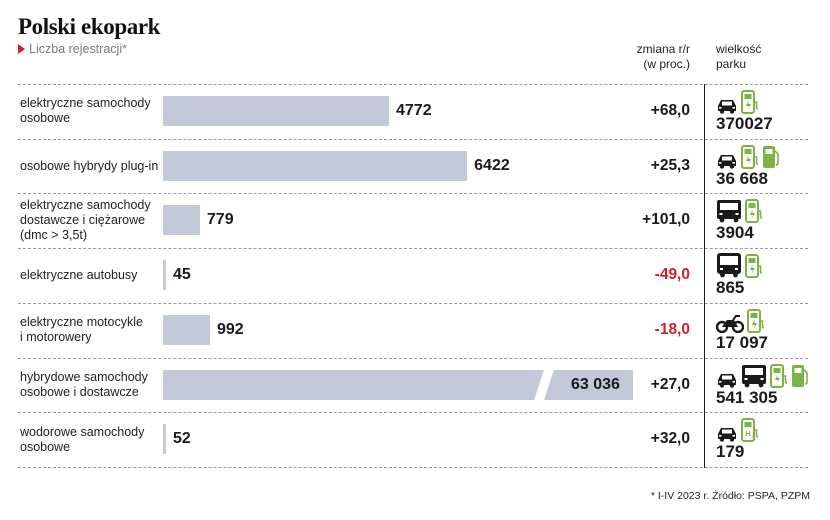  Describe the element at coordinates (82, 439) in the screenshot. I see `row-label: wodorowe samochody osobowe` at that location.